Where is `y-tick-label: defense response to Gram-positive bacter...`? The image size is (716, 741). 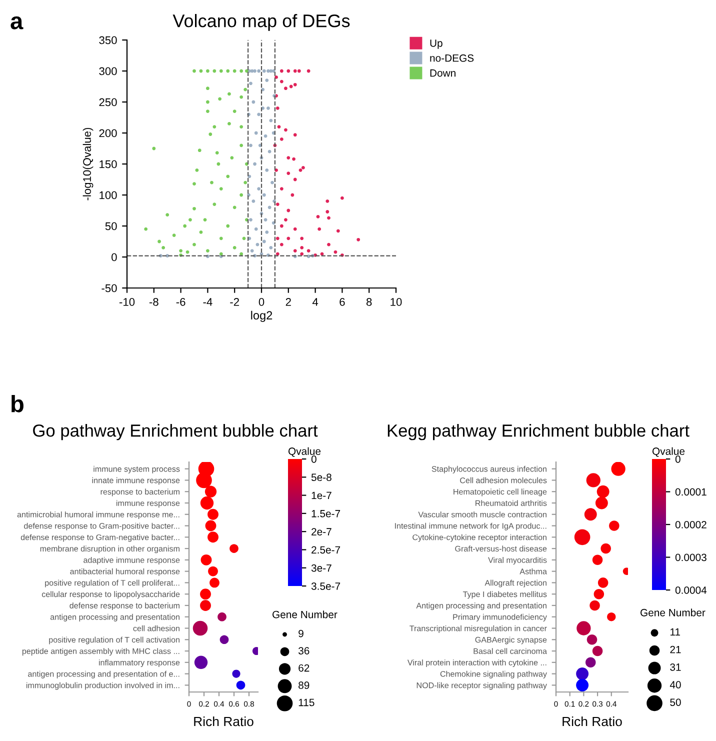 y-tick-label: defense response to Gram-positive bacter... is located at coordinates (102, 526).